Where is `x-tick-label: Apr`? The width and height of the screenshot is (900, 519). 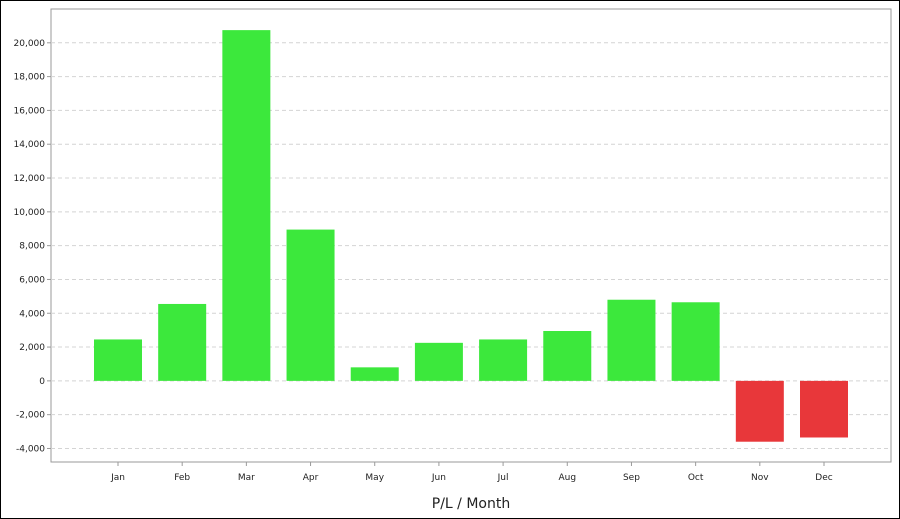
x-tick-label: Apr is located at coordinates (311, 478).